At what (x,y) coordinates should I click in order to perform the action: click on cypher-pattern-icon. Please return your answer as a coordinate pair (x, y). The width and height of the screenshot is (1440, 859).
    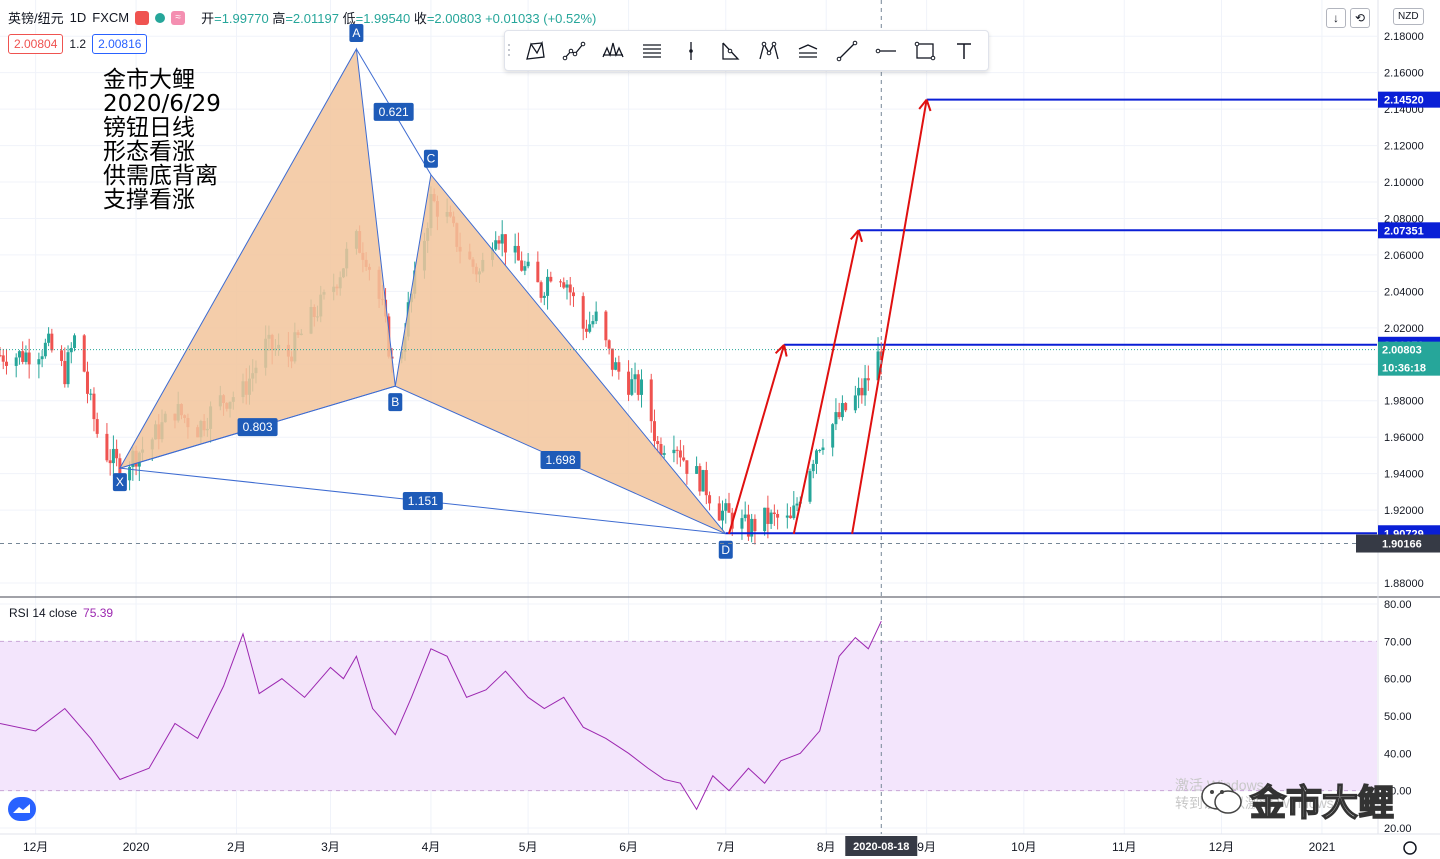
    Looking at the image, I should click on (573, 50).